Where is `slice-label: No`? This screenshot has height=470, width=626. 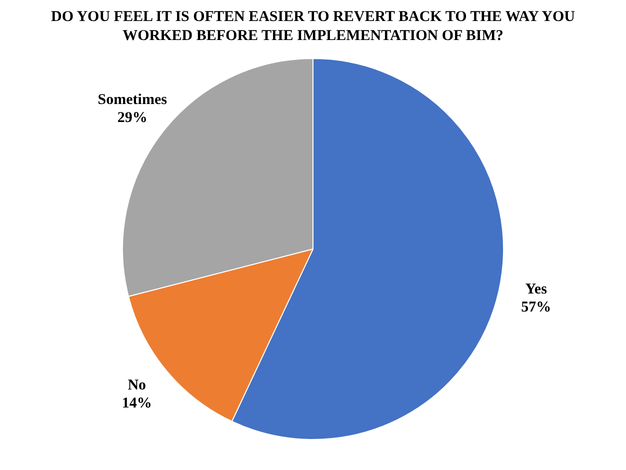
slice-label: No is located at coordinates (137, 386).